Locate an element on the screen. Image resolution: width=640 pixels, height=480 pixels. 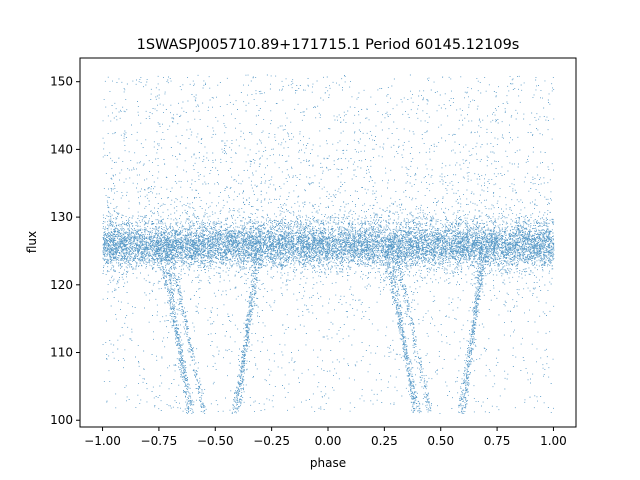
y-tick-label: 100 is located at coordinates (61, 420).